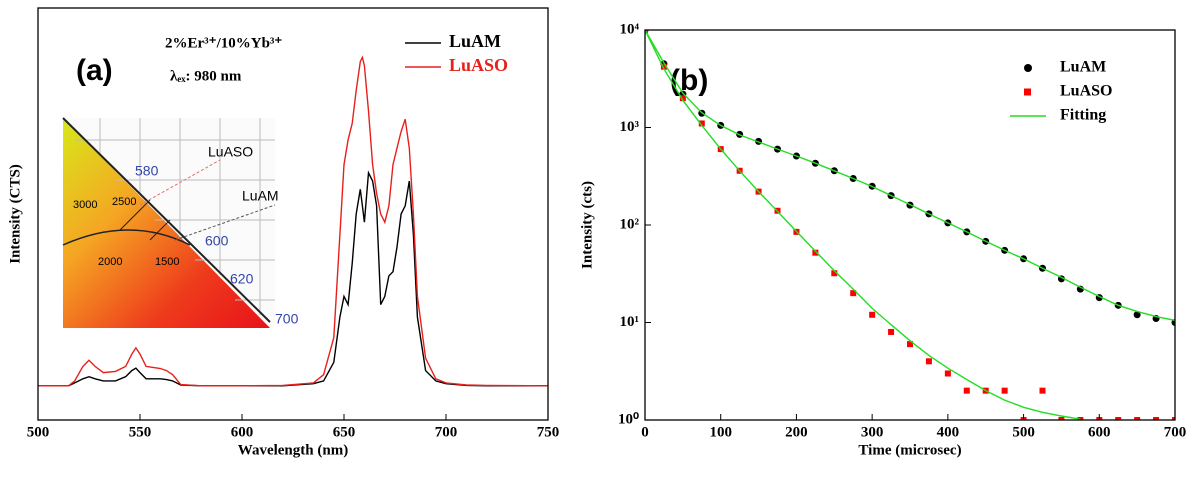  I want to click on inset-label: 580, so click(147, 171).